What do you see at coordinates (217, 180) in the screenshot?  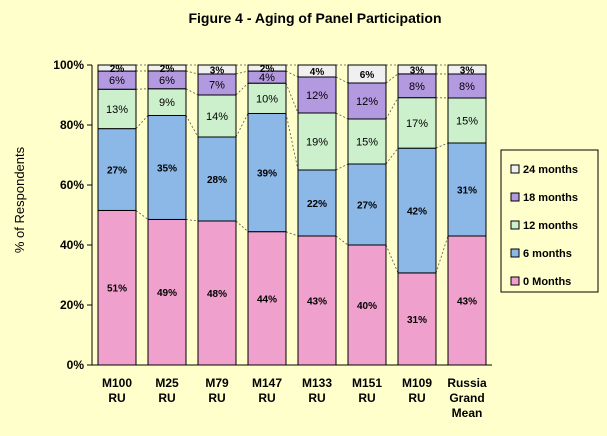 I see `data-label: 28%` at bounding box center [217, 180].